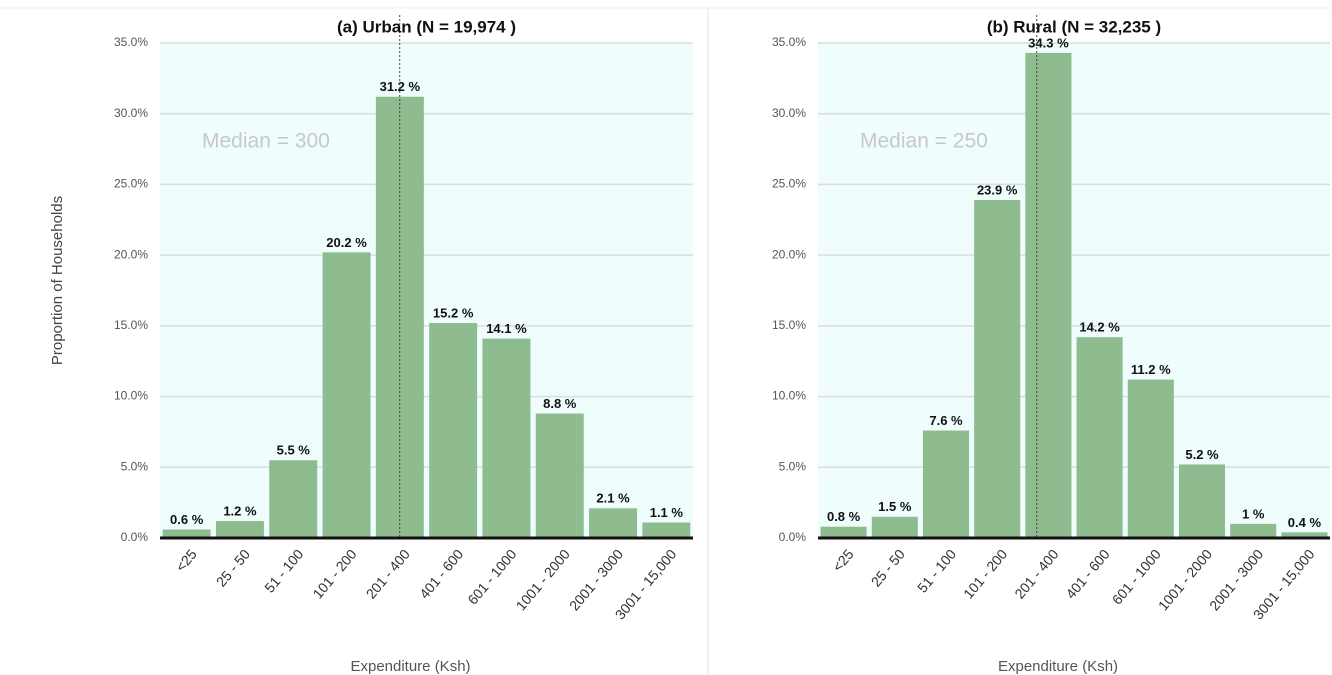 The width and height of the screenshot is (1332, 675). I want to click on value-label: 1.1 %, so click(667, 512).